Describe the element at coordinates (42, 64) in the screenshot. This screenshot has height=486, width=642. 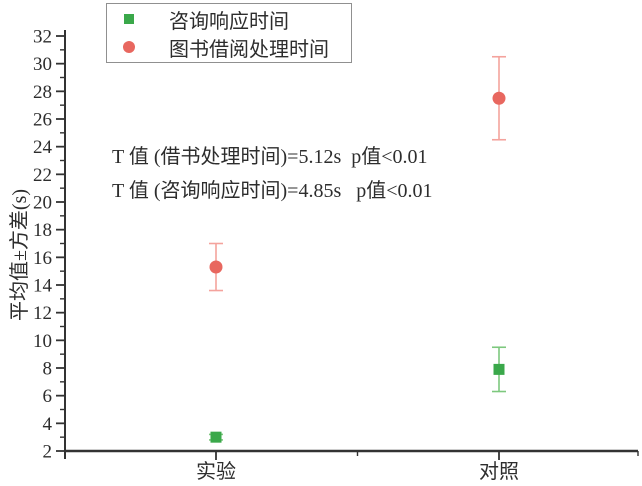
I see `y-tick-label: 30` at that location.